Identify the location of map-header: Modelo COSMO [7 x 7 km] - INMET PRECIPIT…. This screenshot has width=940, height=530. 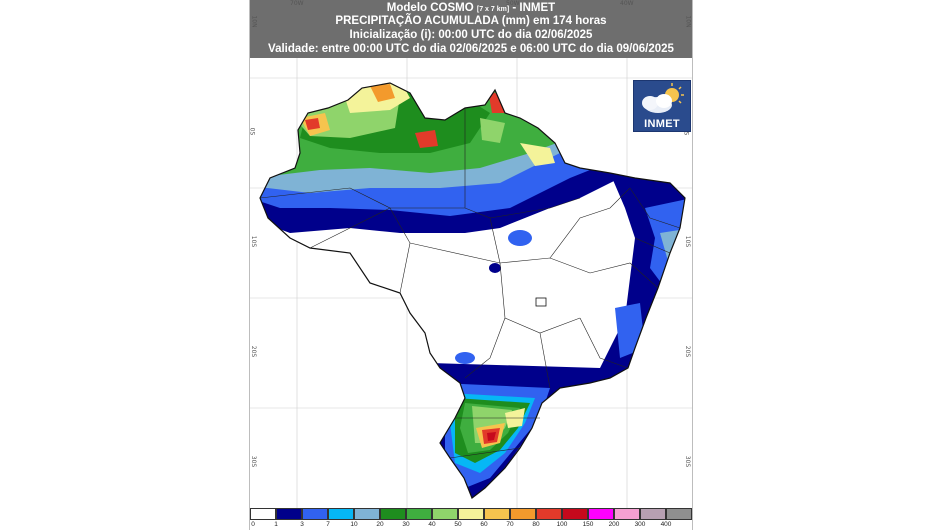
(471, 29).